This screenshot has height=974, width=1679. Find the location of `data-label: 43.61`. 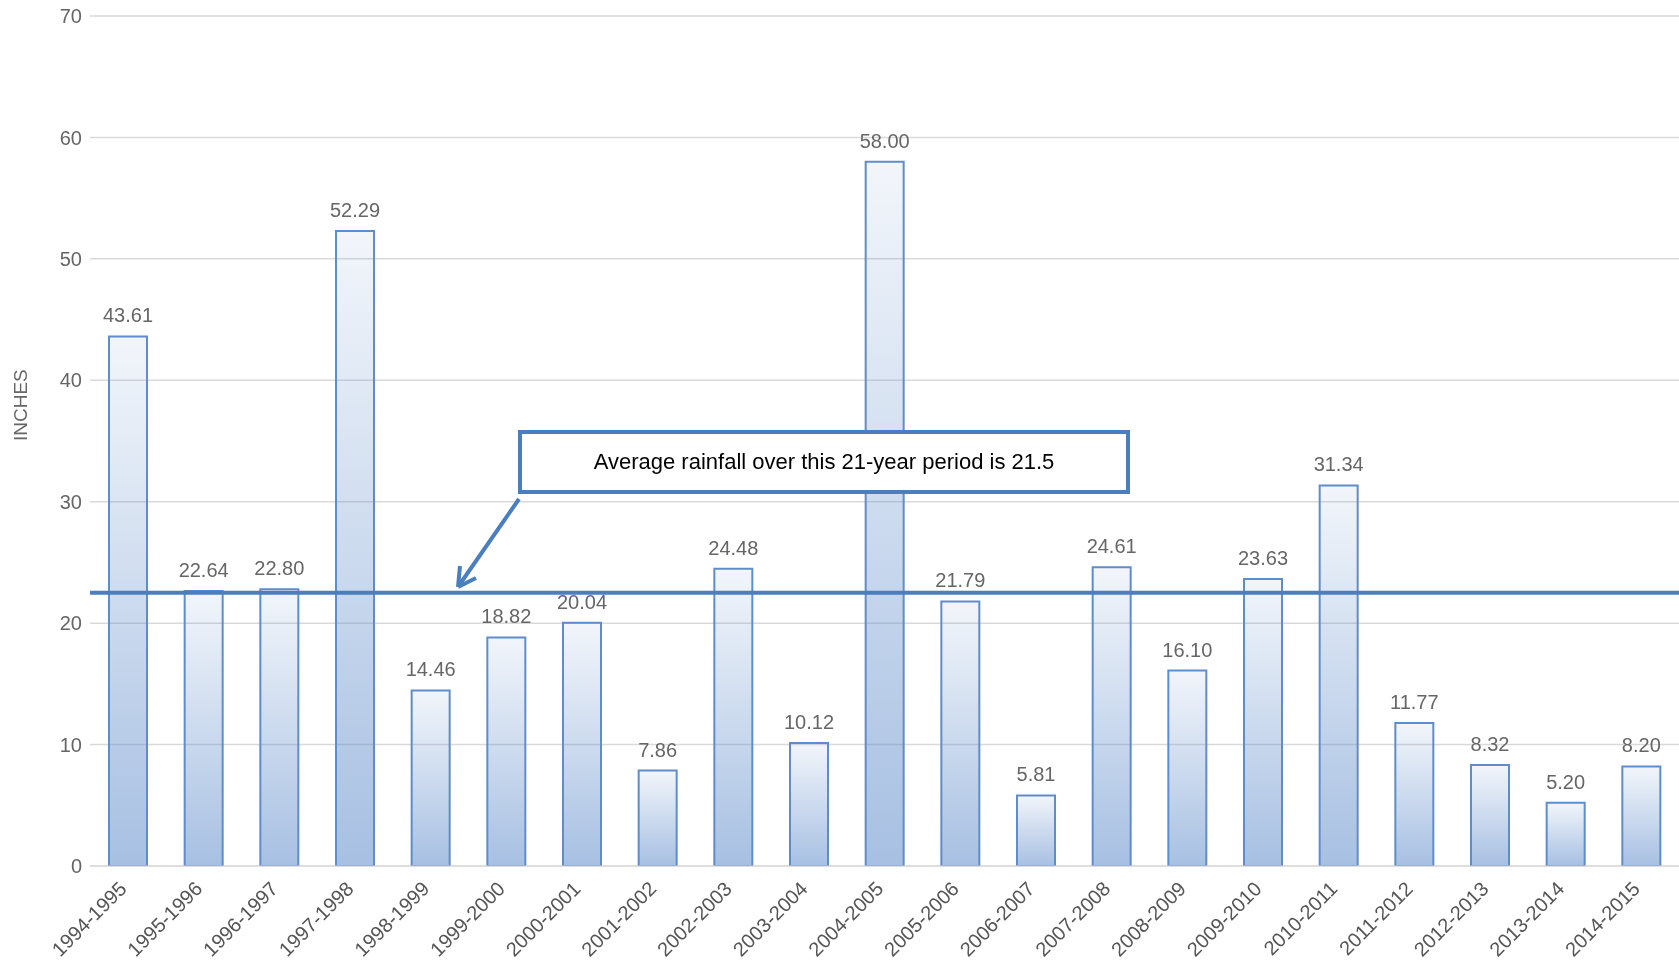

data-label: 43.61 is located at coordinates (128, 315).